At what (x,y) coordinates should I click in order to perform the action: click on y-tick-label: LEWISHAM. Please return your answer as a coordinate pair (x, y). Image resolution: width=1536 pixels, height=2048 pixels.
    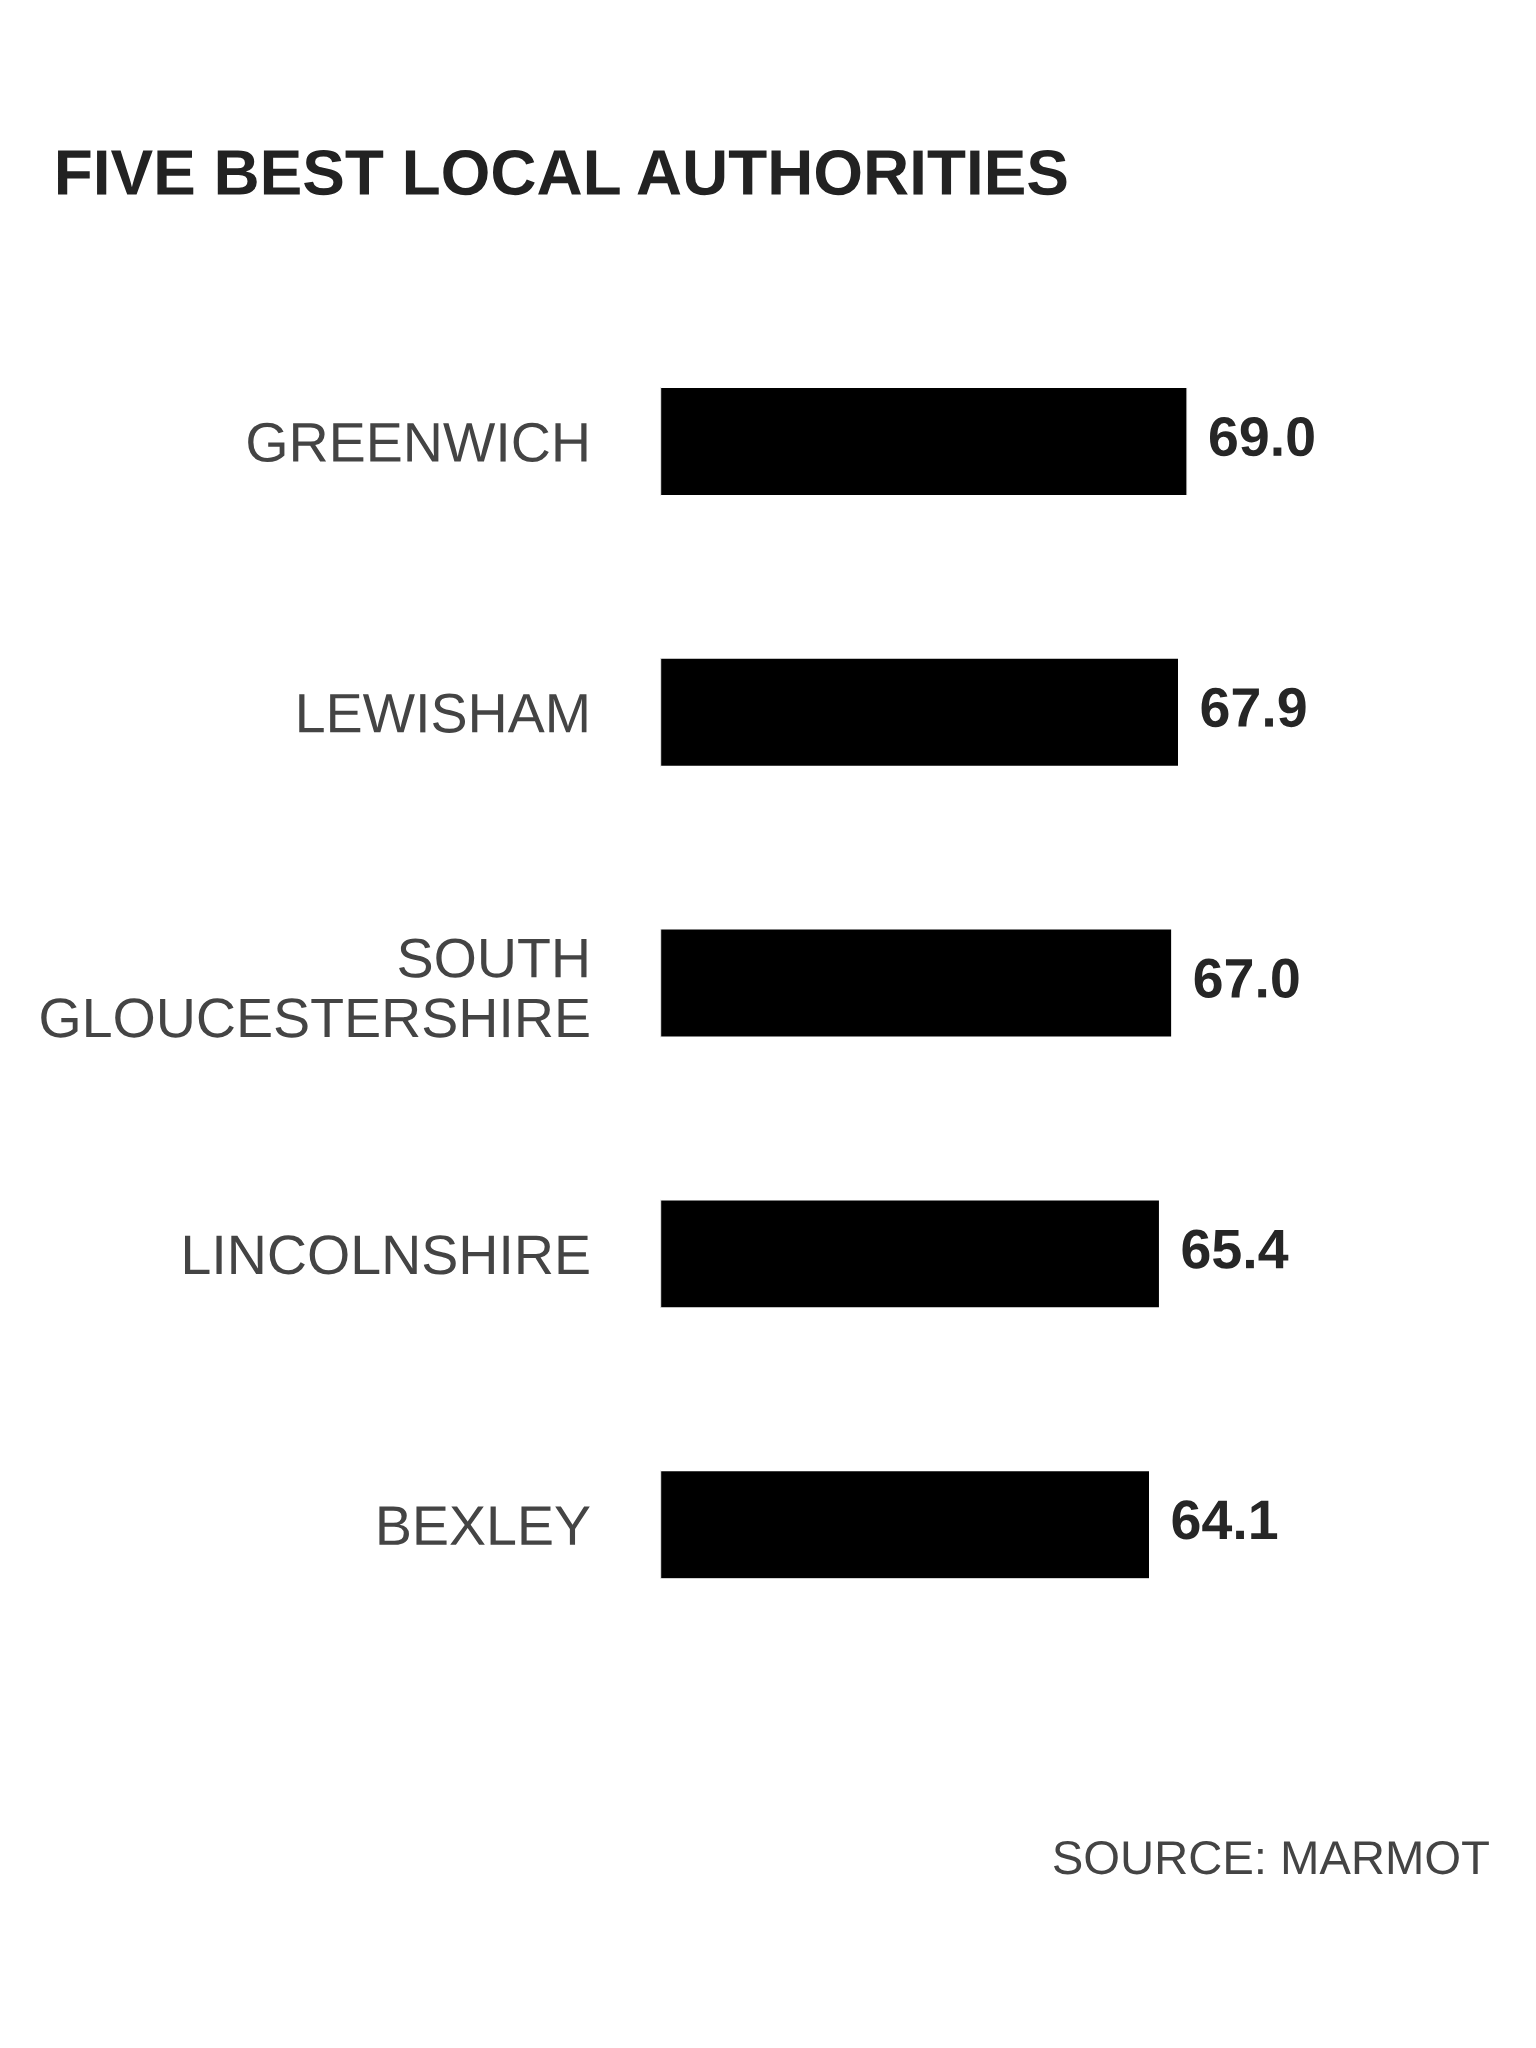
    Looking at the image, I should click on (443, 713).